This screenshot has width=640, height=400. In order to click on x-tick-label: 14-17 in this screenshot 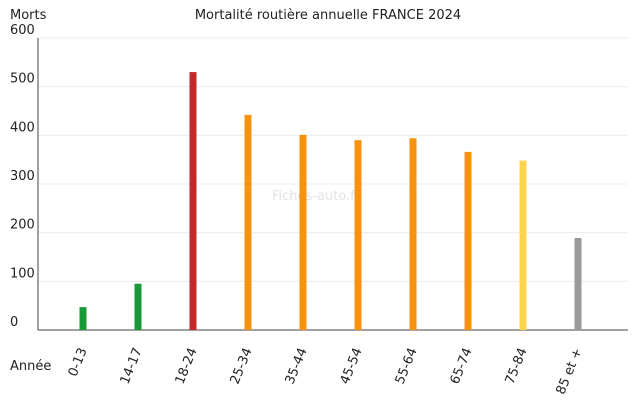, I will do `click(132, 366)`.